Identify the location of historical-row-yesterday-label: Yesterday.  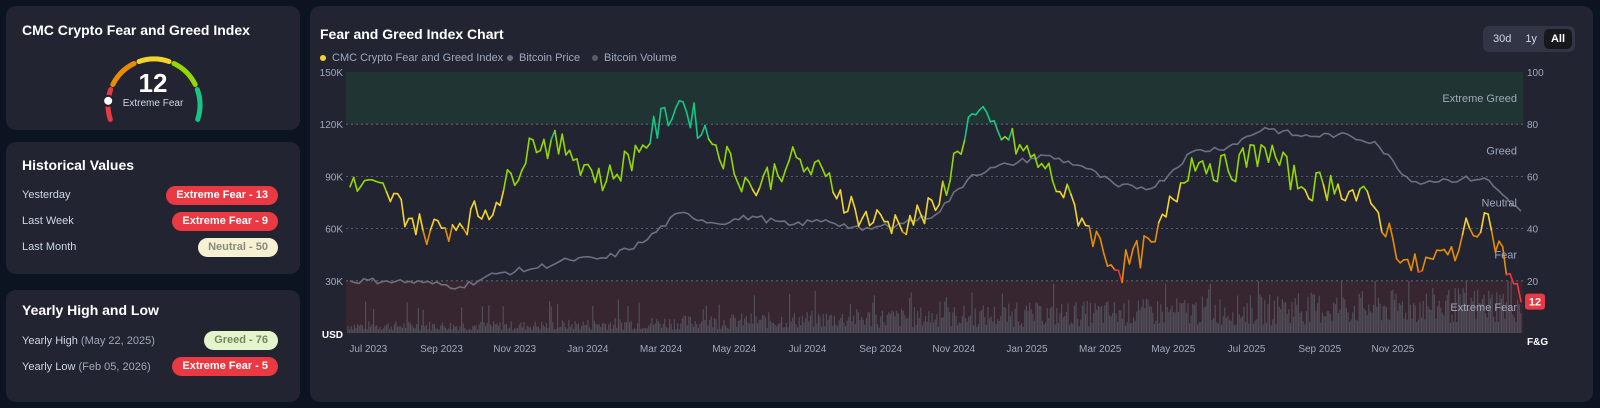
(46, 195).